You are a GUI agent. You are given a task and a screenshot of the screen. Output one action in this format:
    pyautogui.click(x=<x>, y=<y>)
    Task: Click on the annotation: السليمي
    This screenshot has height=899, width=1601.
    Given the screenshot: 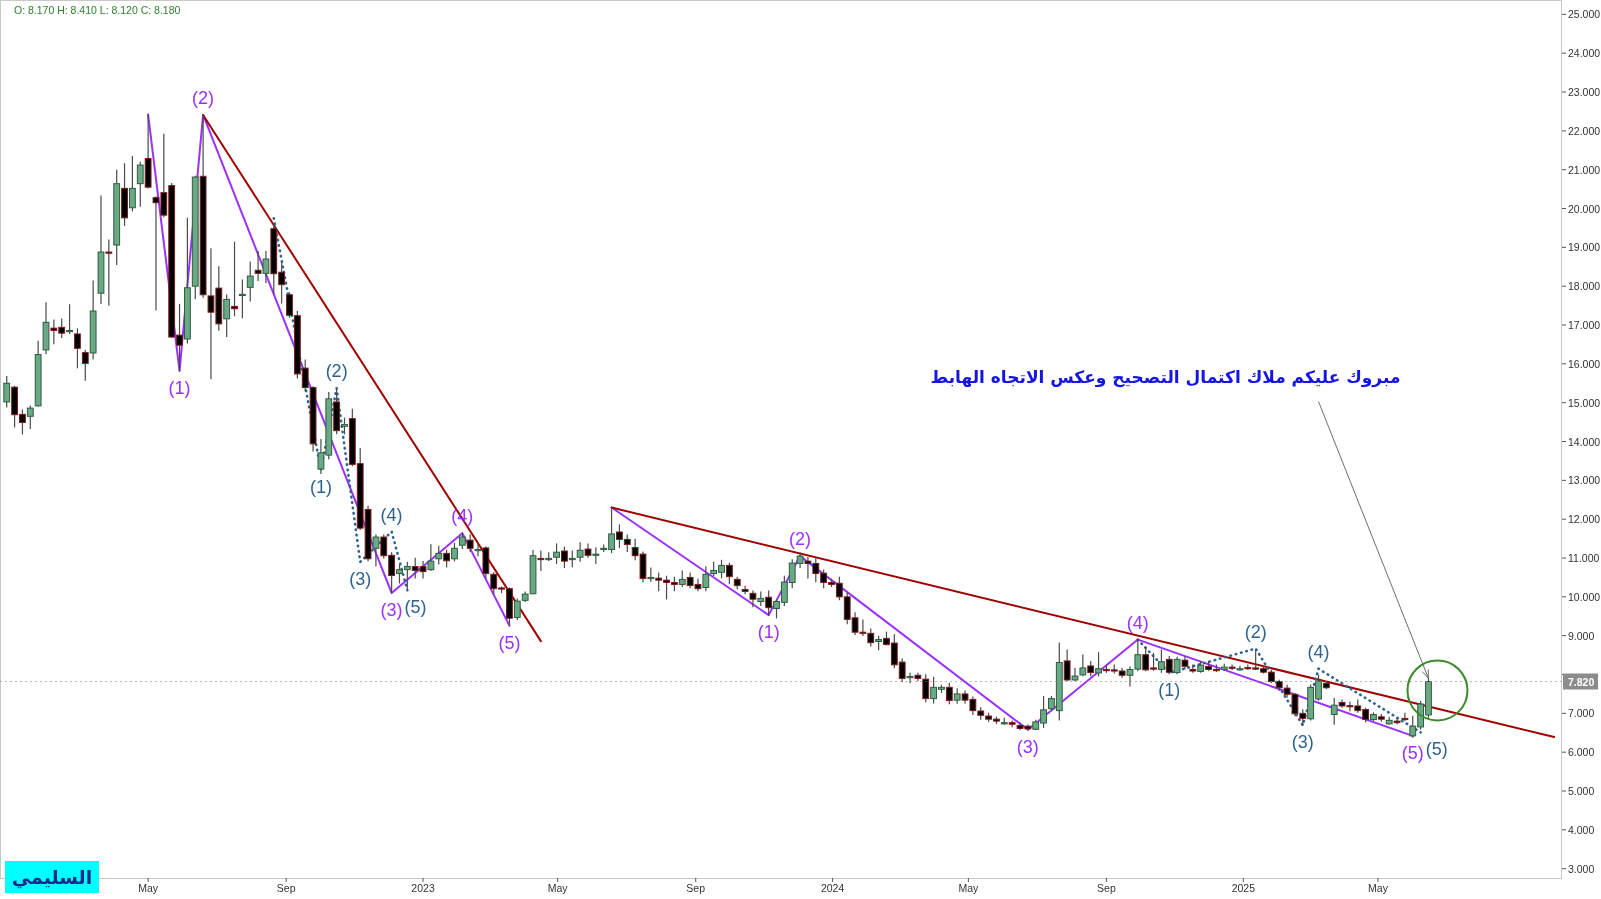 What is the action you would take?
    pyautogui.click(x=52, y=877)
    